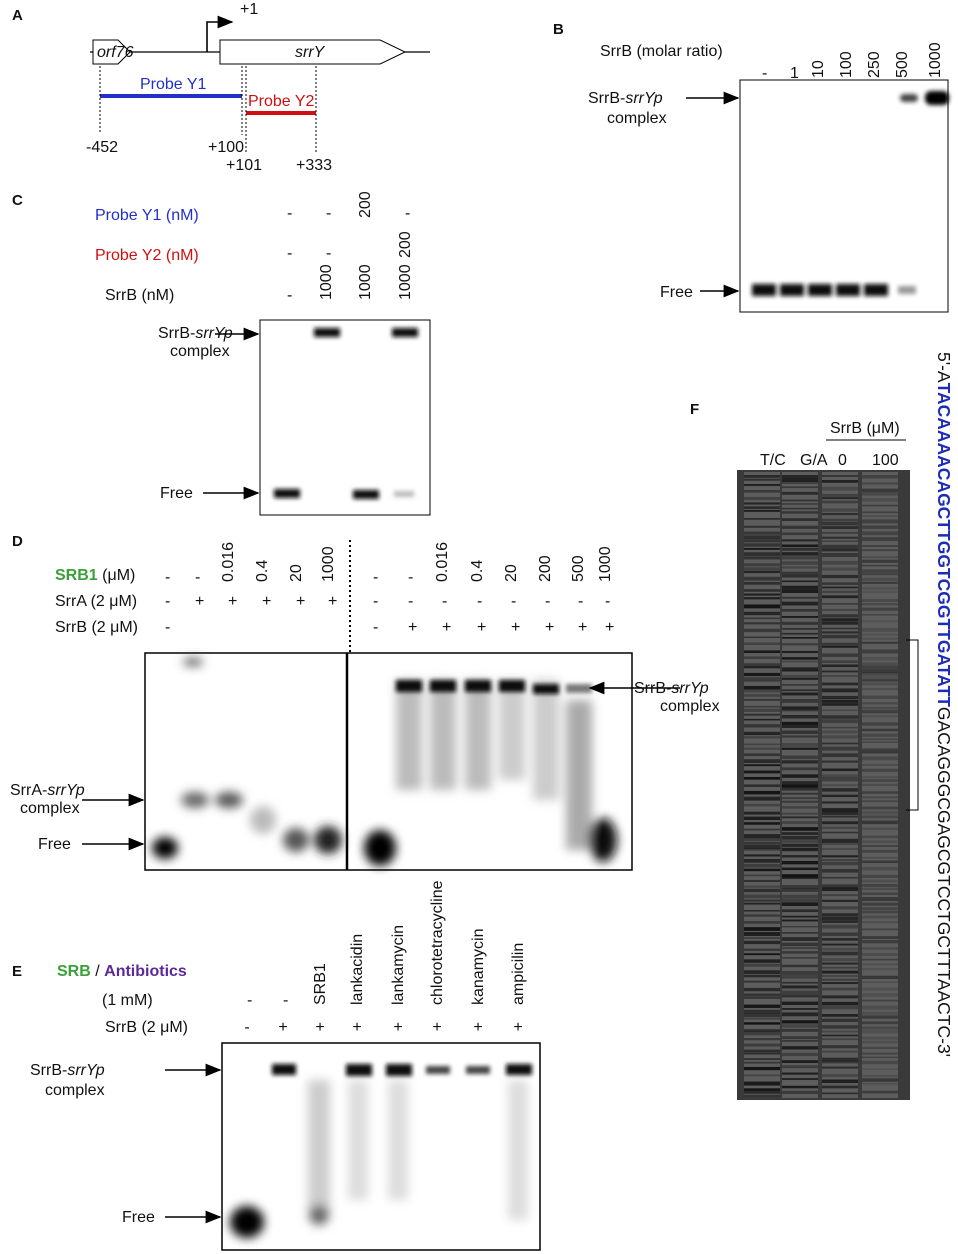  What do you see at coordinates (661, 51) in the screenshot?
I see `condition-label: SrrB (molar ratio)` at bounding box center [661, 51].